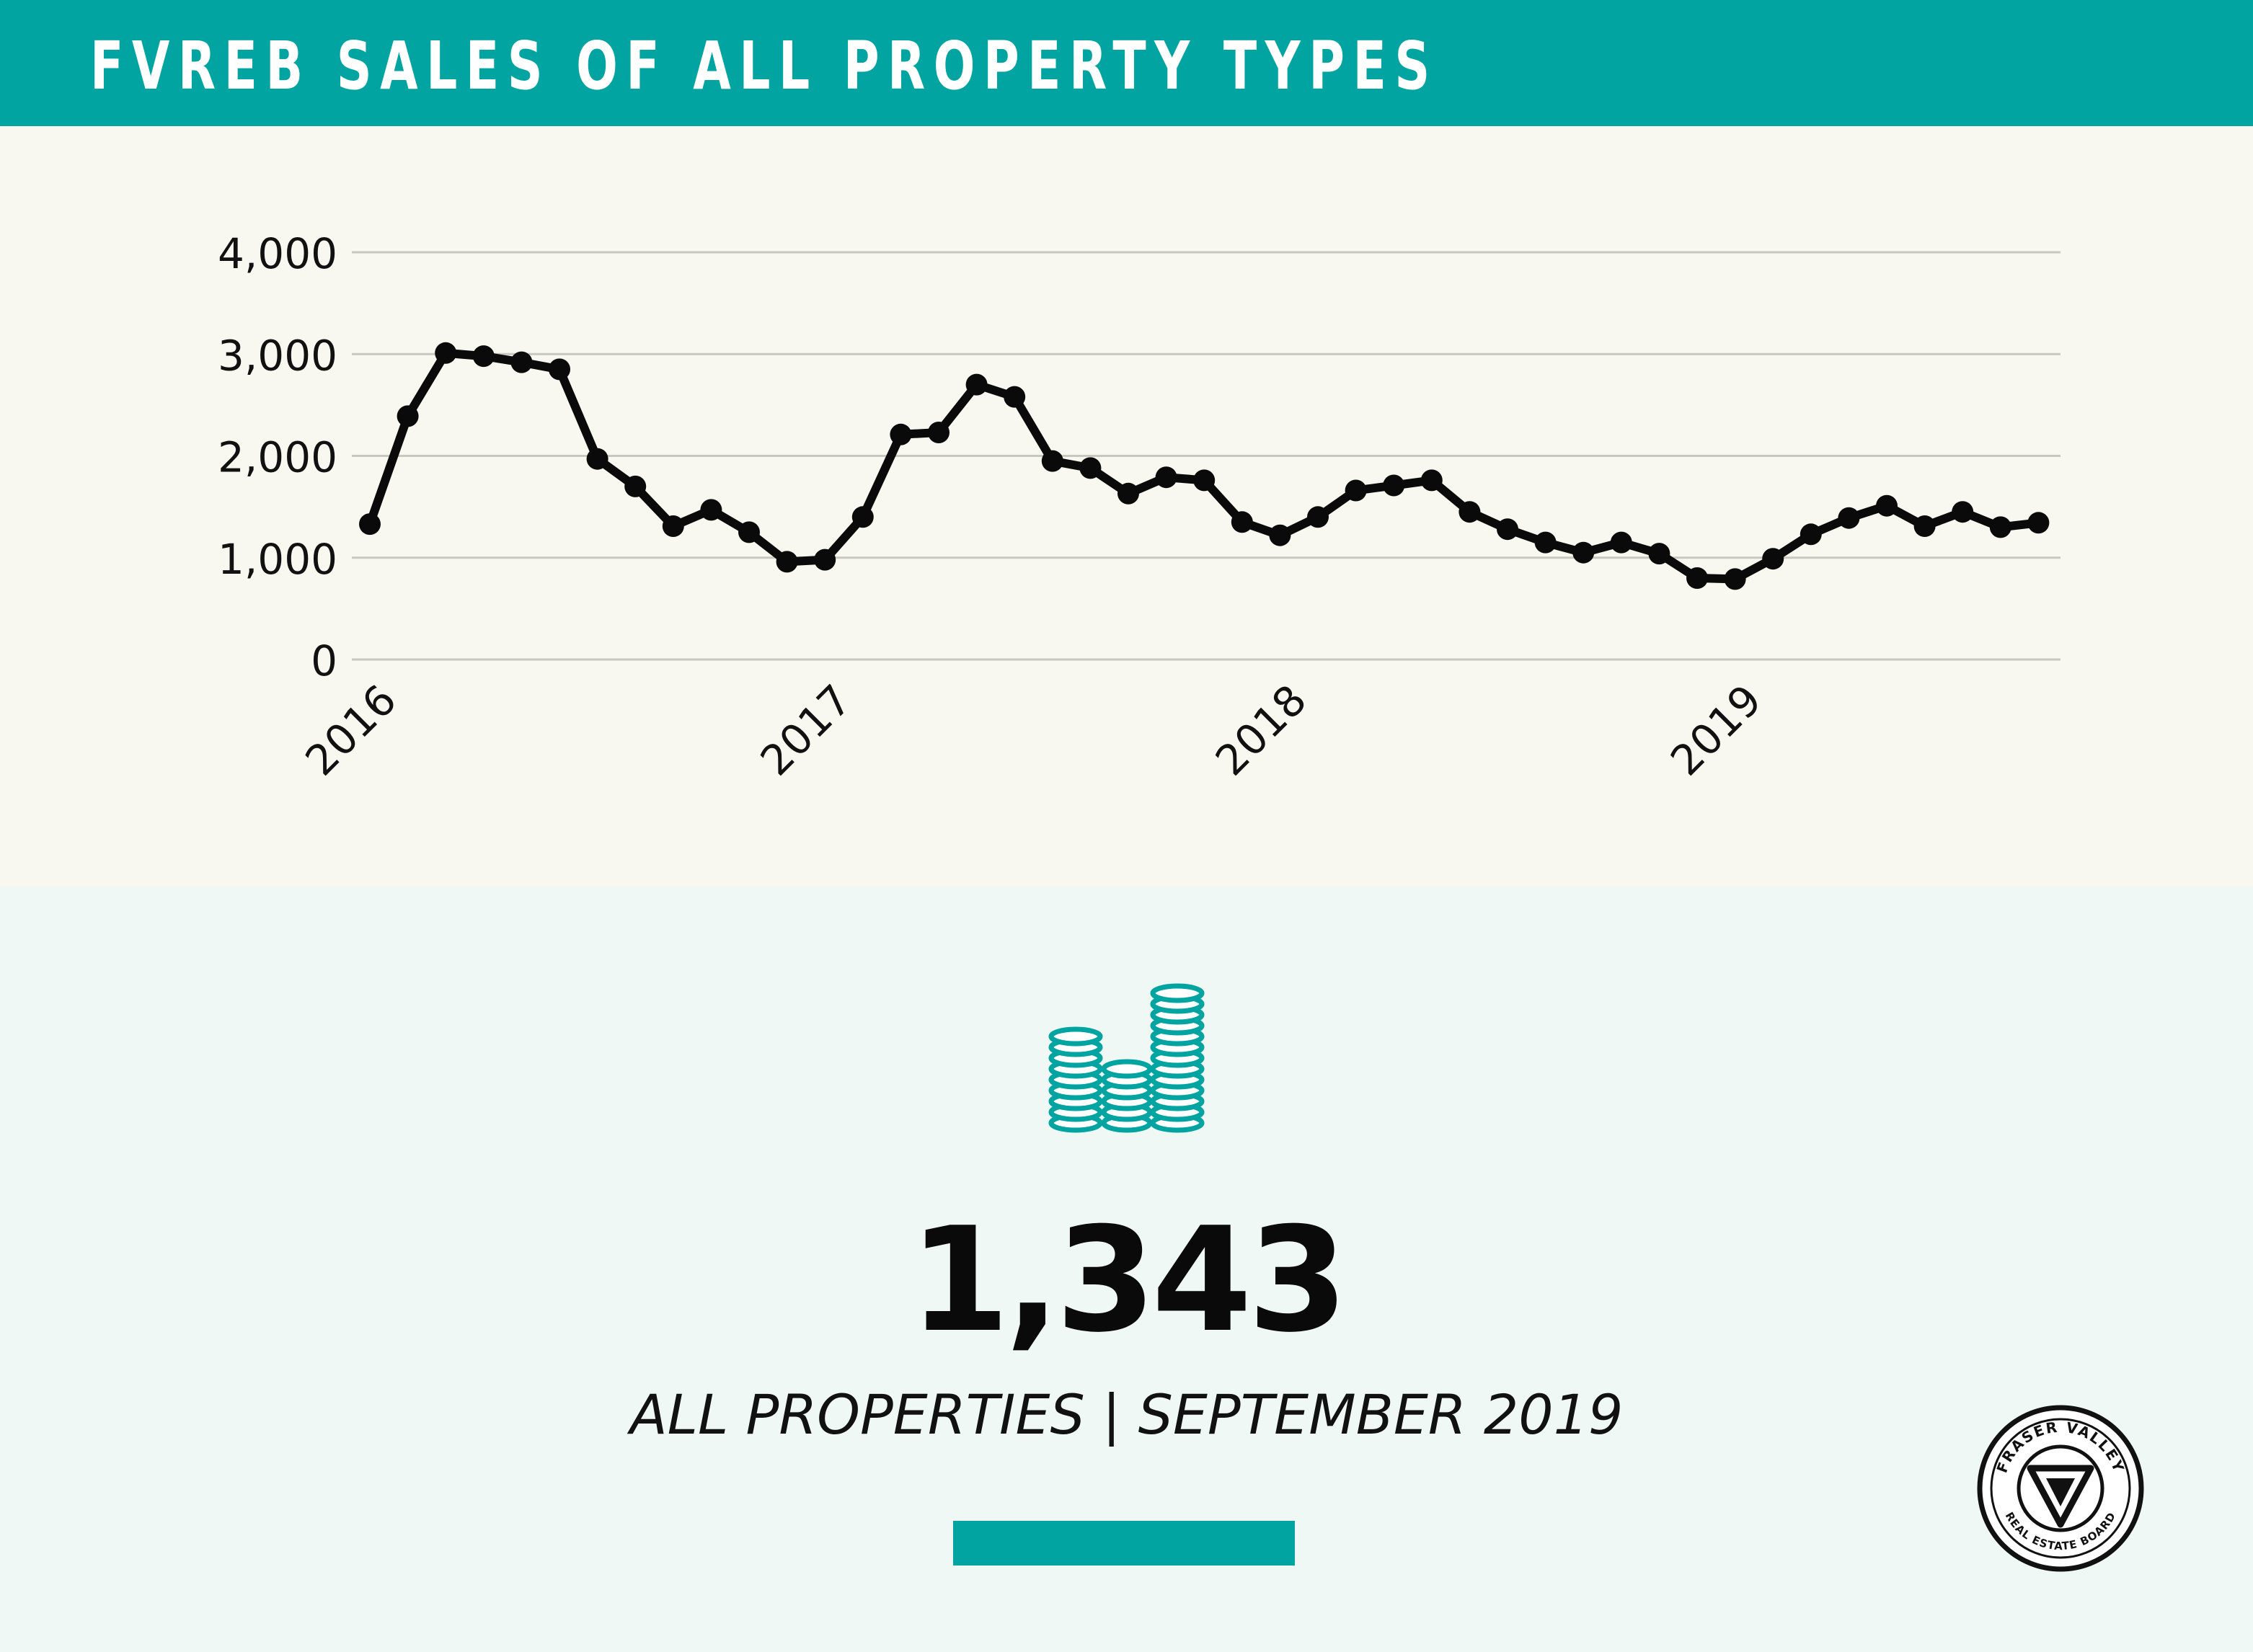 The width and height of the screenshot is (2253, 1652). What do you see at coordinates (278, 355) in the screenshot?
I see `y-tick-label: 3,000` at bounding box center [278, 355].